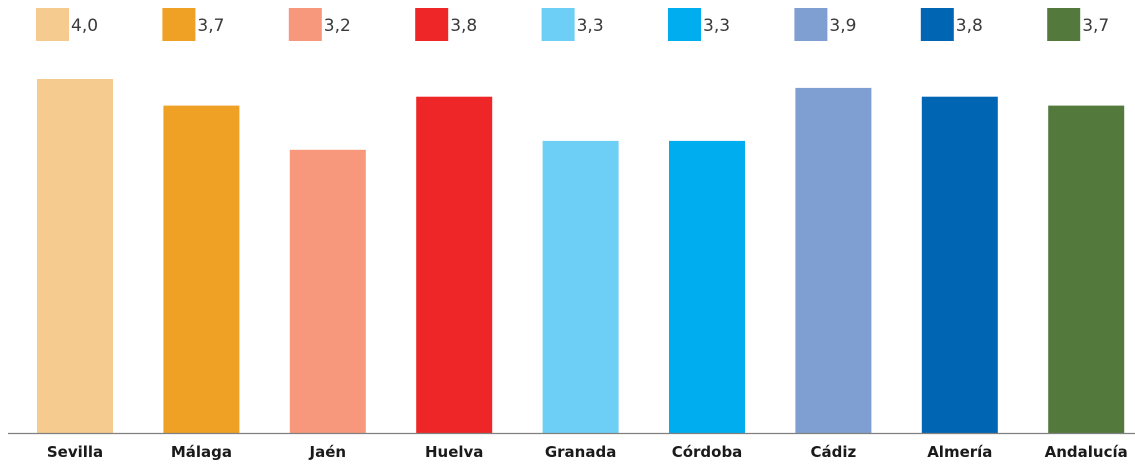 Image resolution: width=1135 pixels, height=466 pixels. Describe the element at coordinates (590, 26) in the screenshot. I see `legend-value-granada: 3,3` at that location.